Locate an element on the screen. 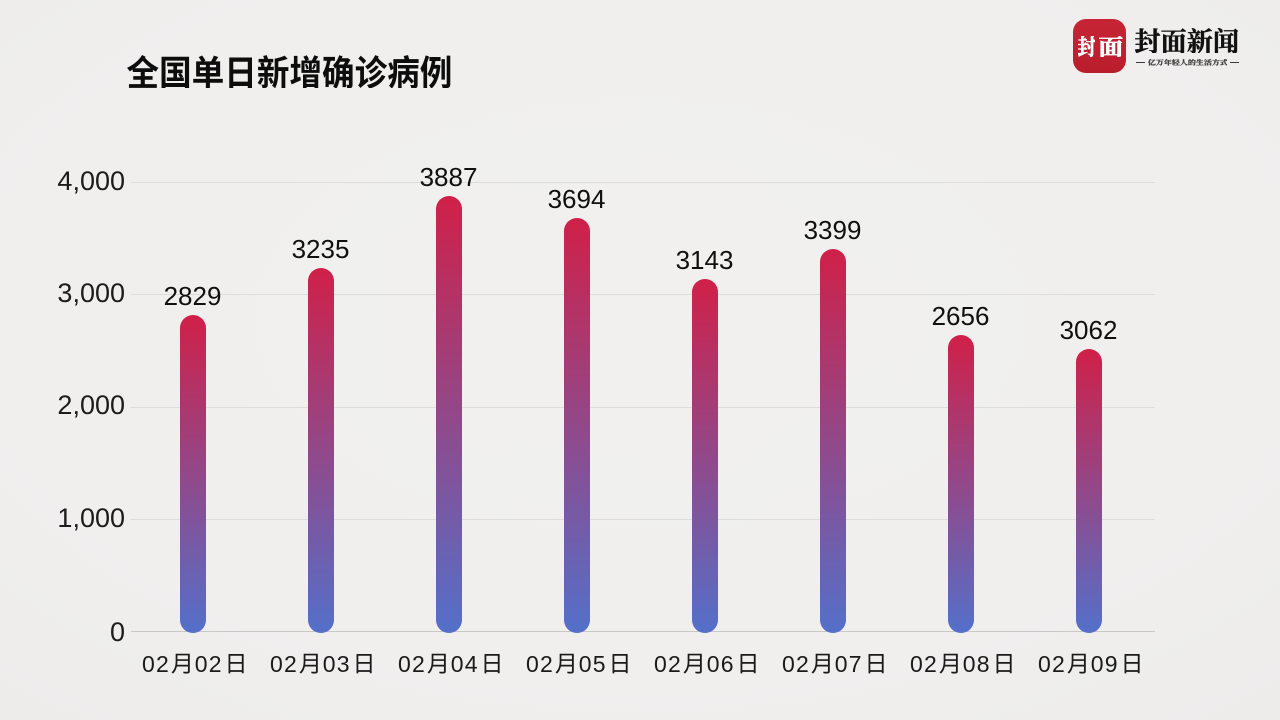 The height and width of the screenshot is (720, 1280). svg-text: 08 is located at coordinates (977, 663).